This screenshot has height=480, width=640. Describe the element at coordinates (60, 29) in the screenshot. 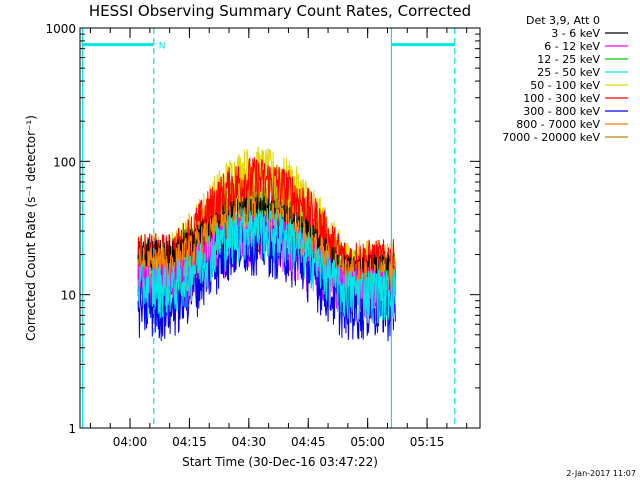

I see `y-tick-label: 1000` at that location.